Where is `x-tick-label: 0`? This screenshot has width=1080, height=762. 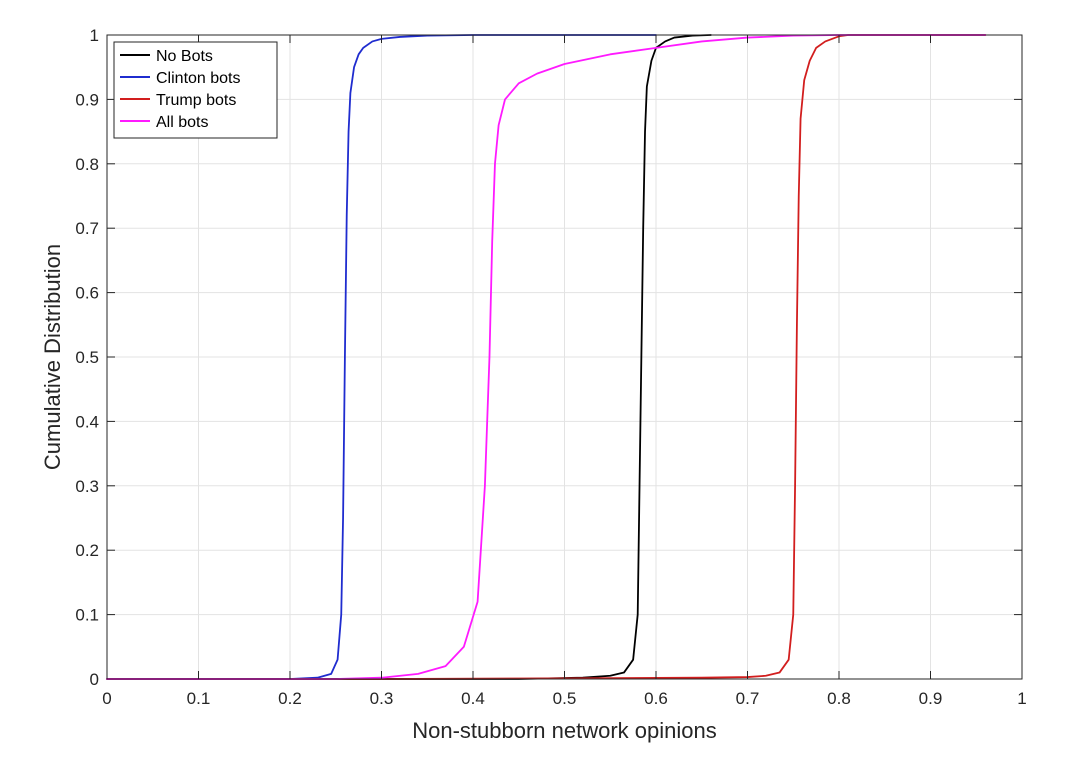
x-tick-label: 0 is located at coordinates (106, 698).